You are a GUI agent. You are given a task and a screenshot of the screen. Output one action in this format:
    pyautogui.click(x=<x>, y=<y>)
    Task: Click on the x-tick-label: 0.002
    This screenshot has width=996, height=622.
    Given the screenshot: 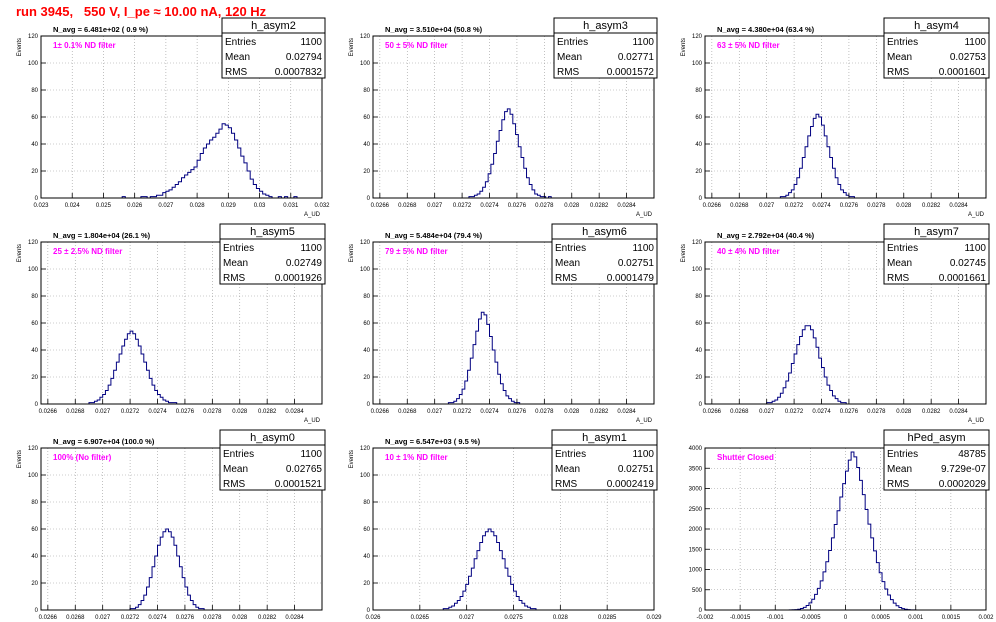 What is the action you would take?
    pyautogui.click(x=986, y=618)
    